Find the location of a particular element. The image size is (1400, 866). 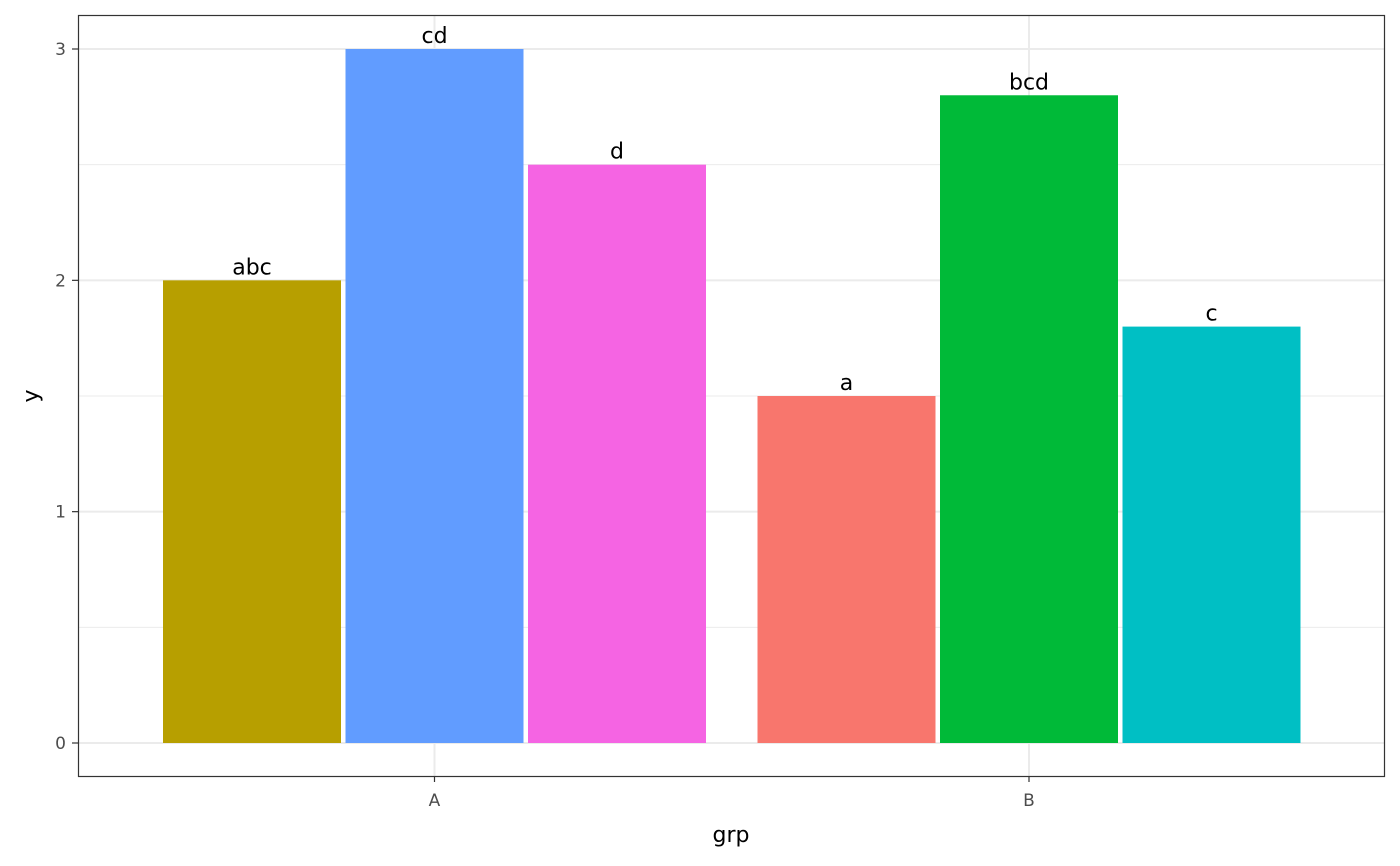

bar-label-bcd: bcd is located at coordinates (1029, 82).